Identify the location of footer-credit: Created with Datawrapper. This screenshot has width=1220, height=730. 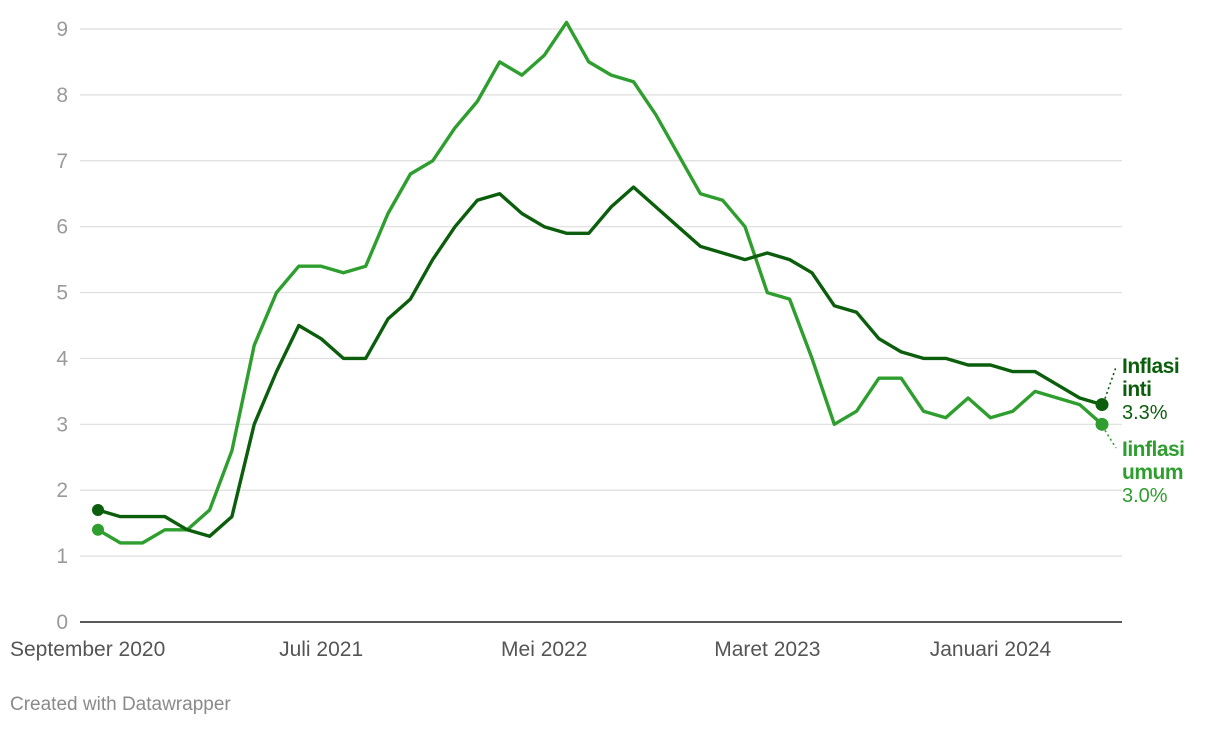
(120, 704).